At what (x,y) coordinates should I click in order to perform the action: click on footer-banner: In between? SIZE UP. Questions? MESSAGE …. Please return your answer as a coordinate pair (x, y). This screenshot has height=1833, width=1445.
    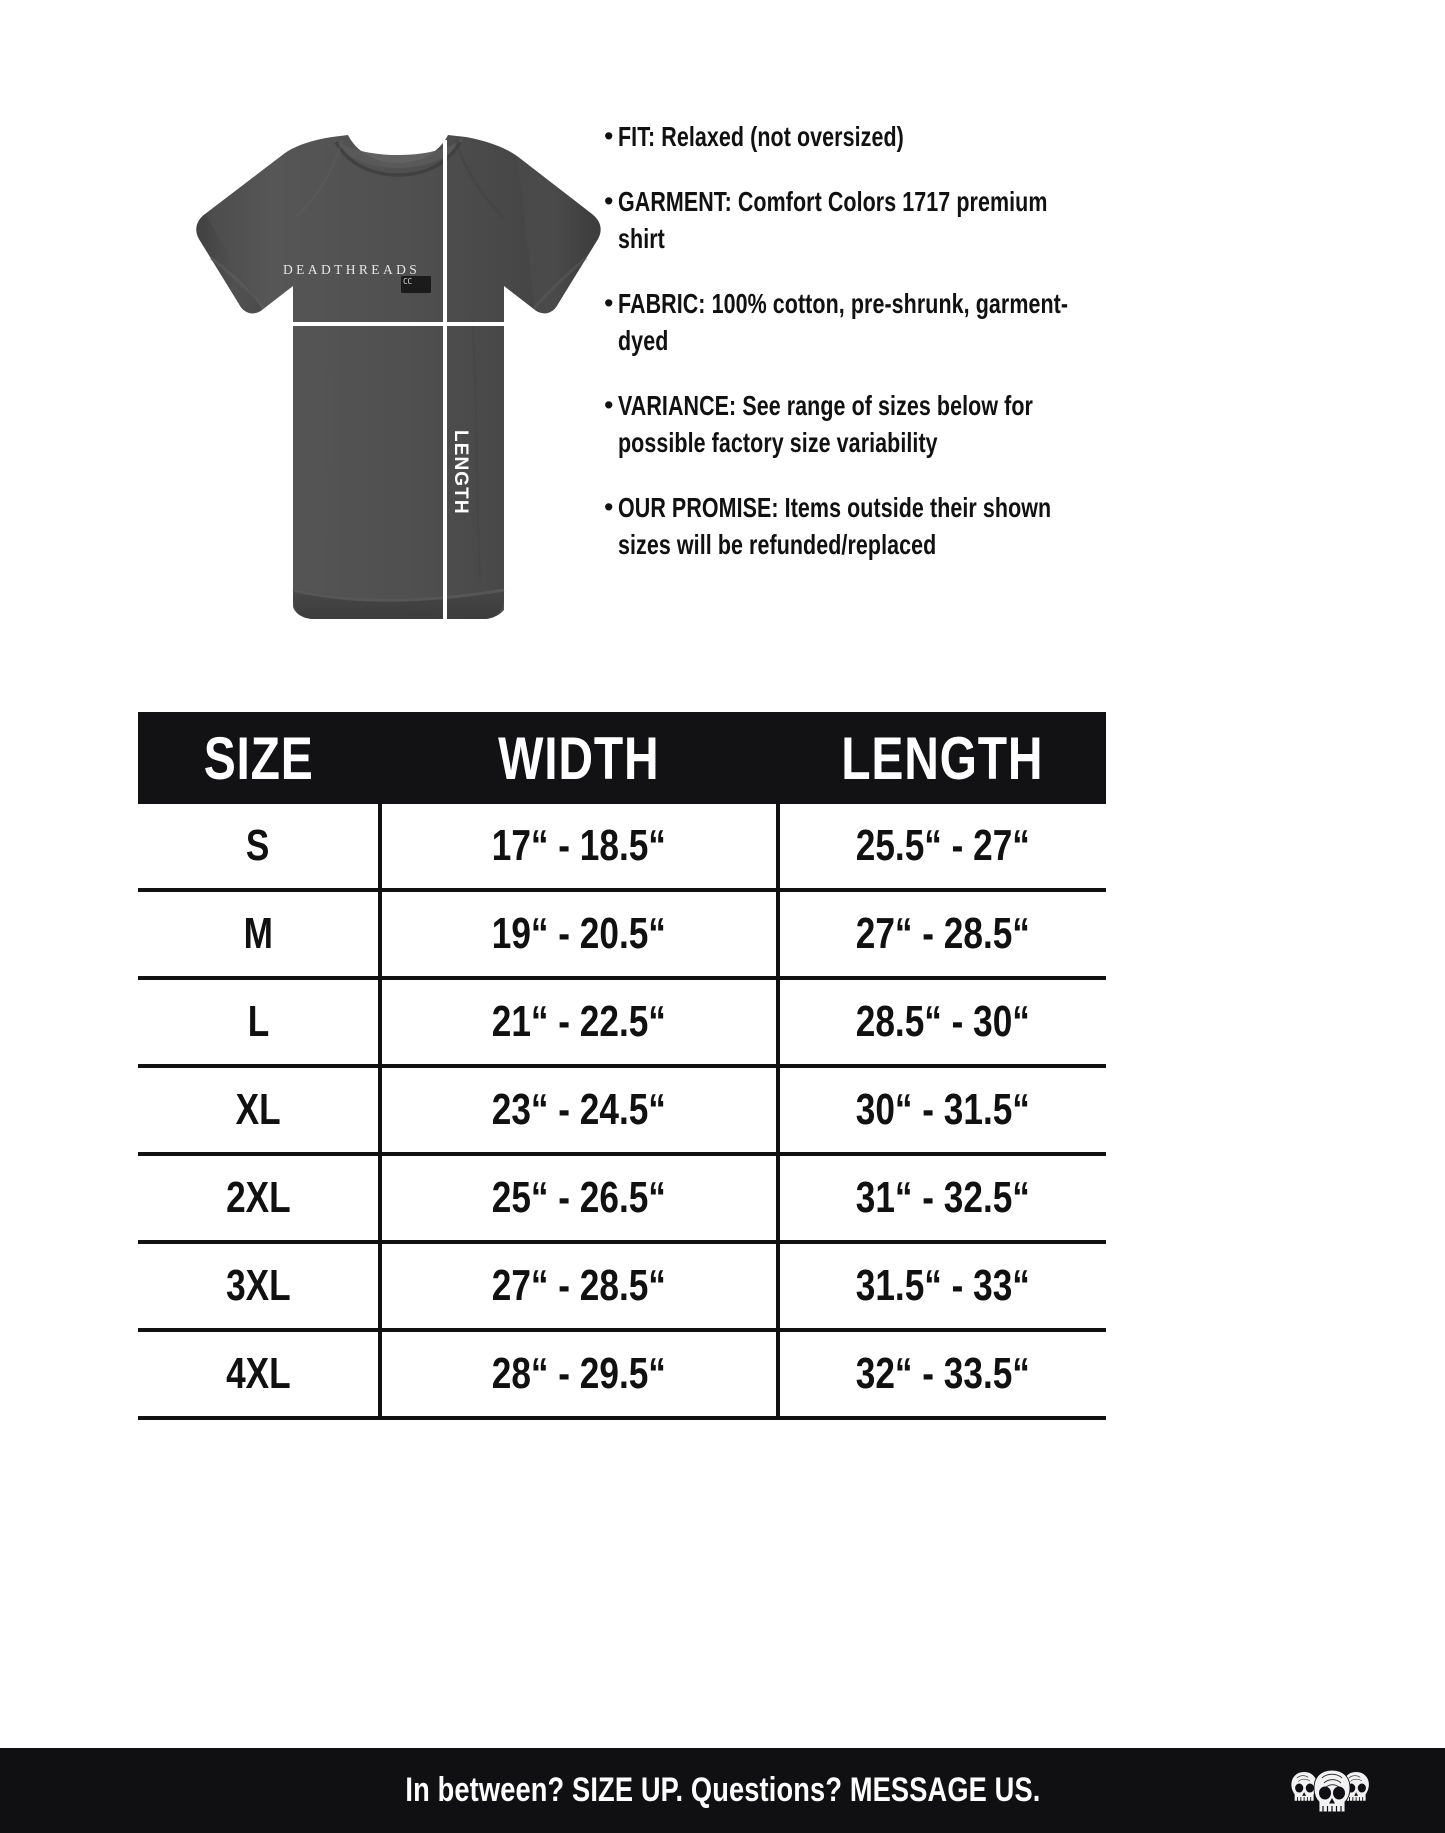
    Looking at the image, I should click on (722, 1790).